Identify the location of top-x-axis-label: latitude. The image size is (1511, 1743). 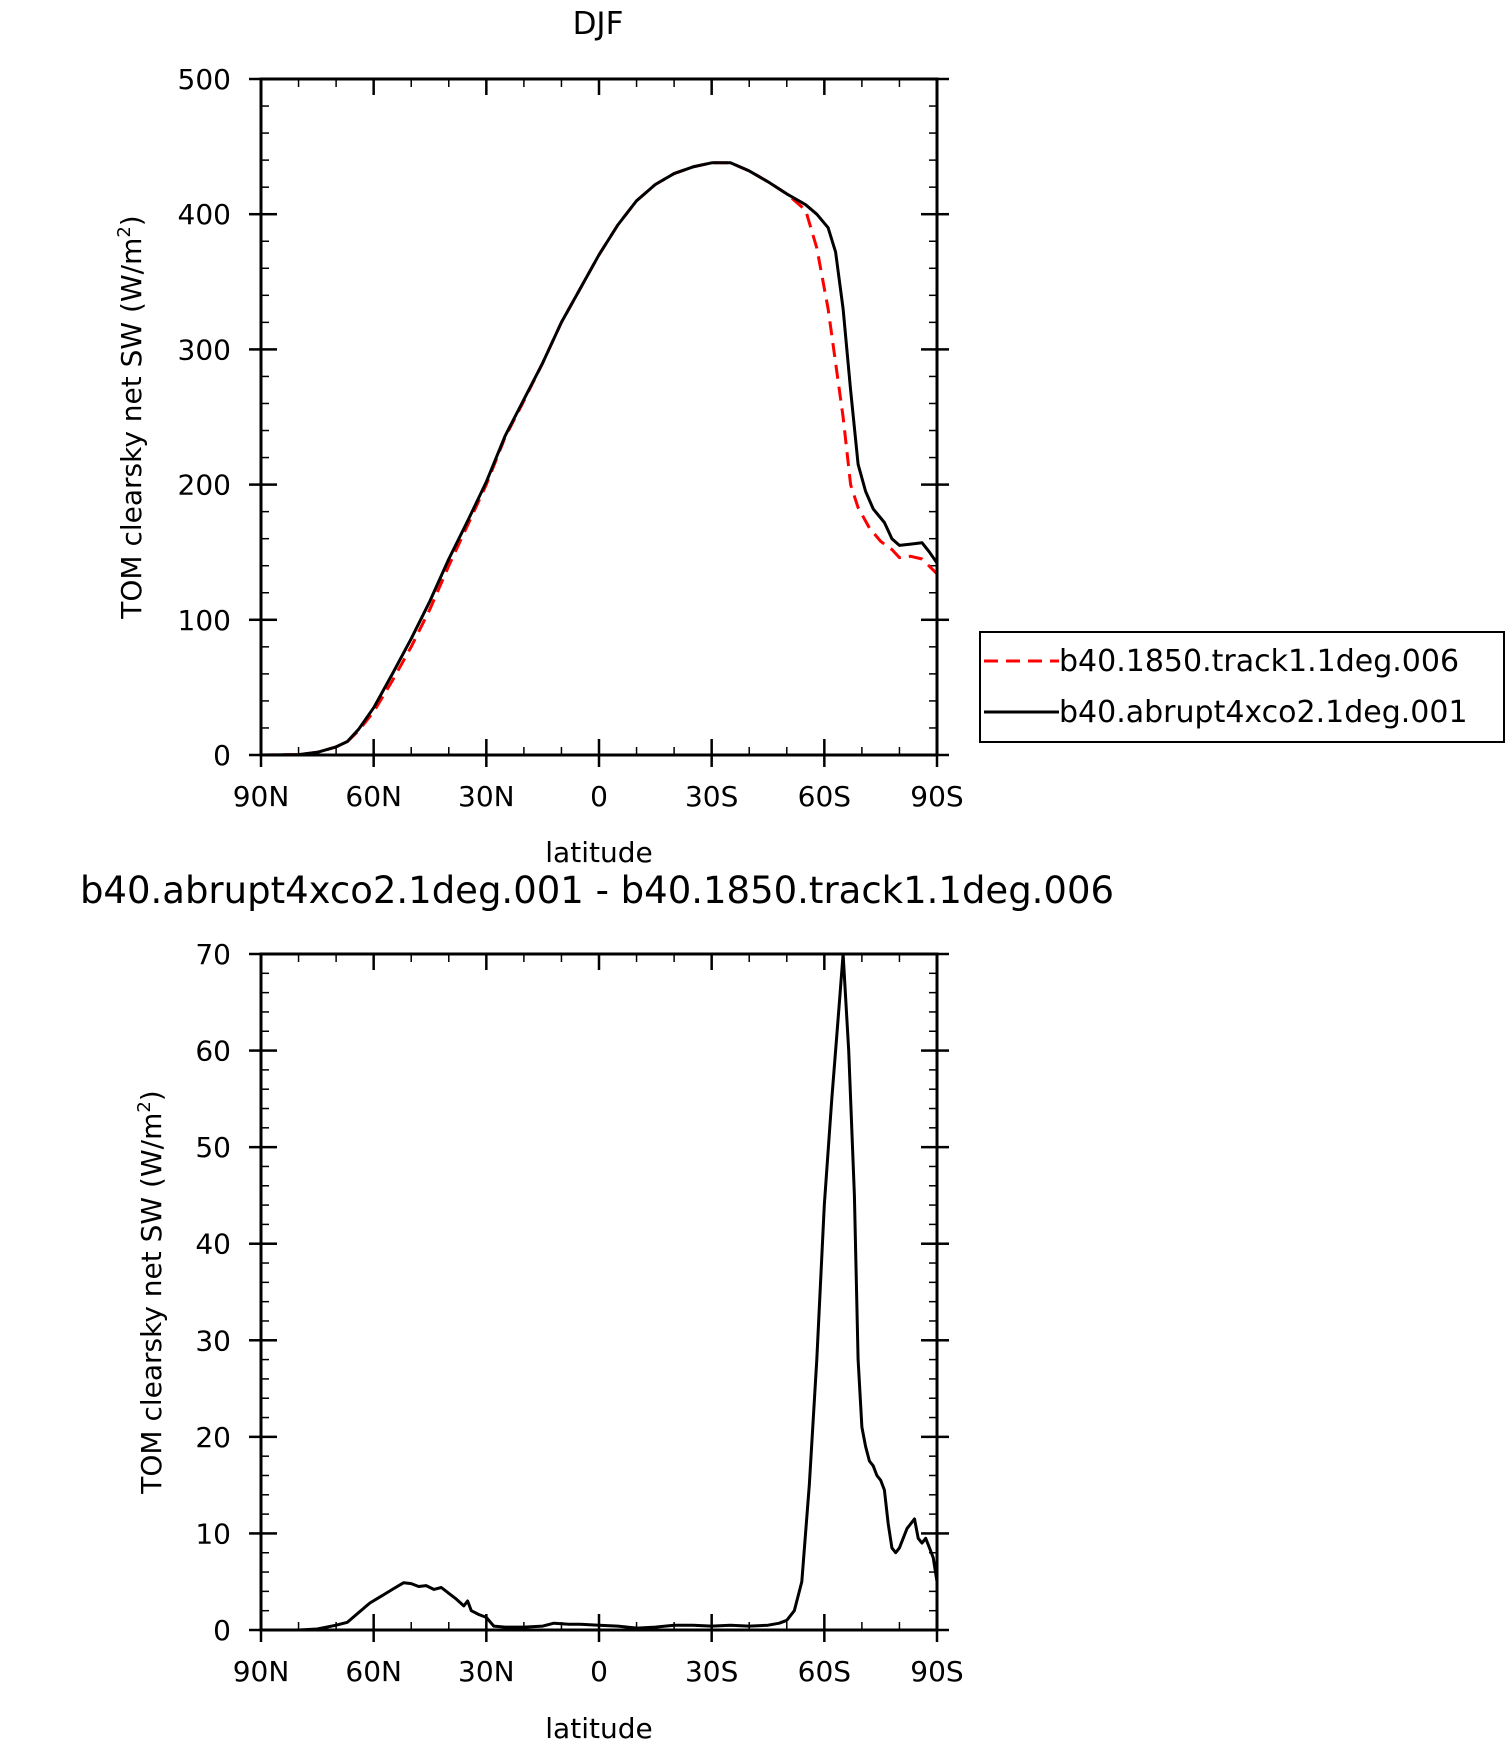
(598, 852).